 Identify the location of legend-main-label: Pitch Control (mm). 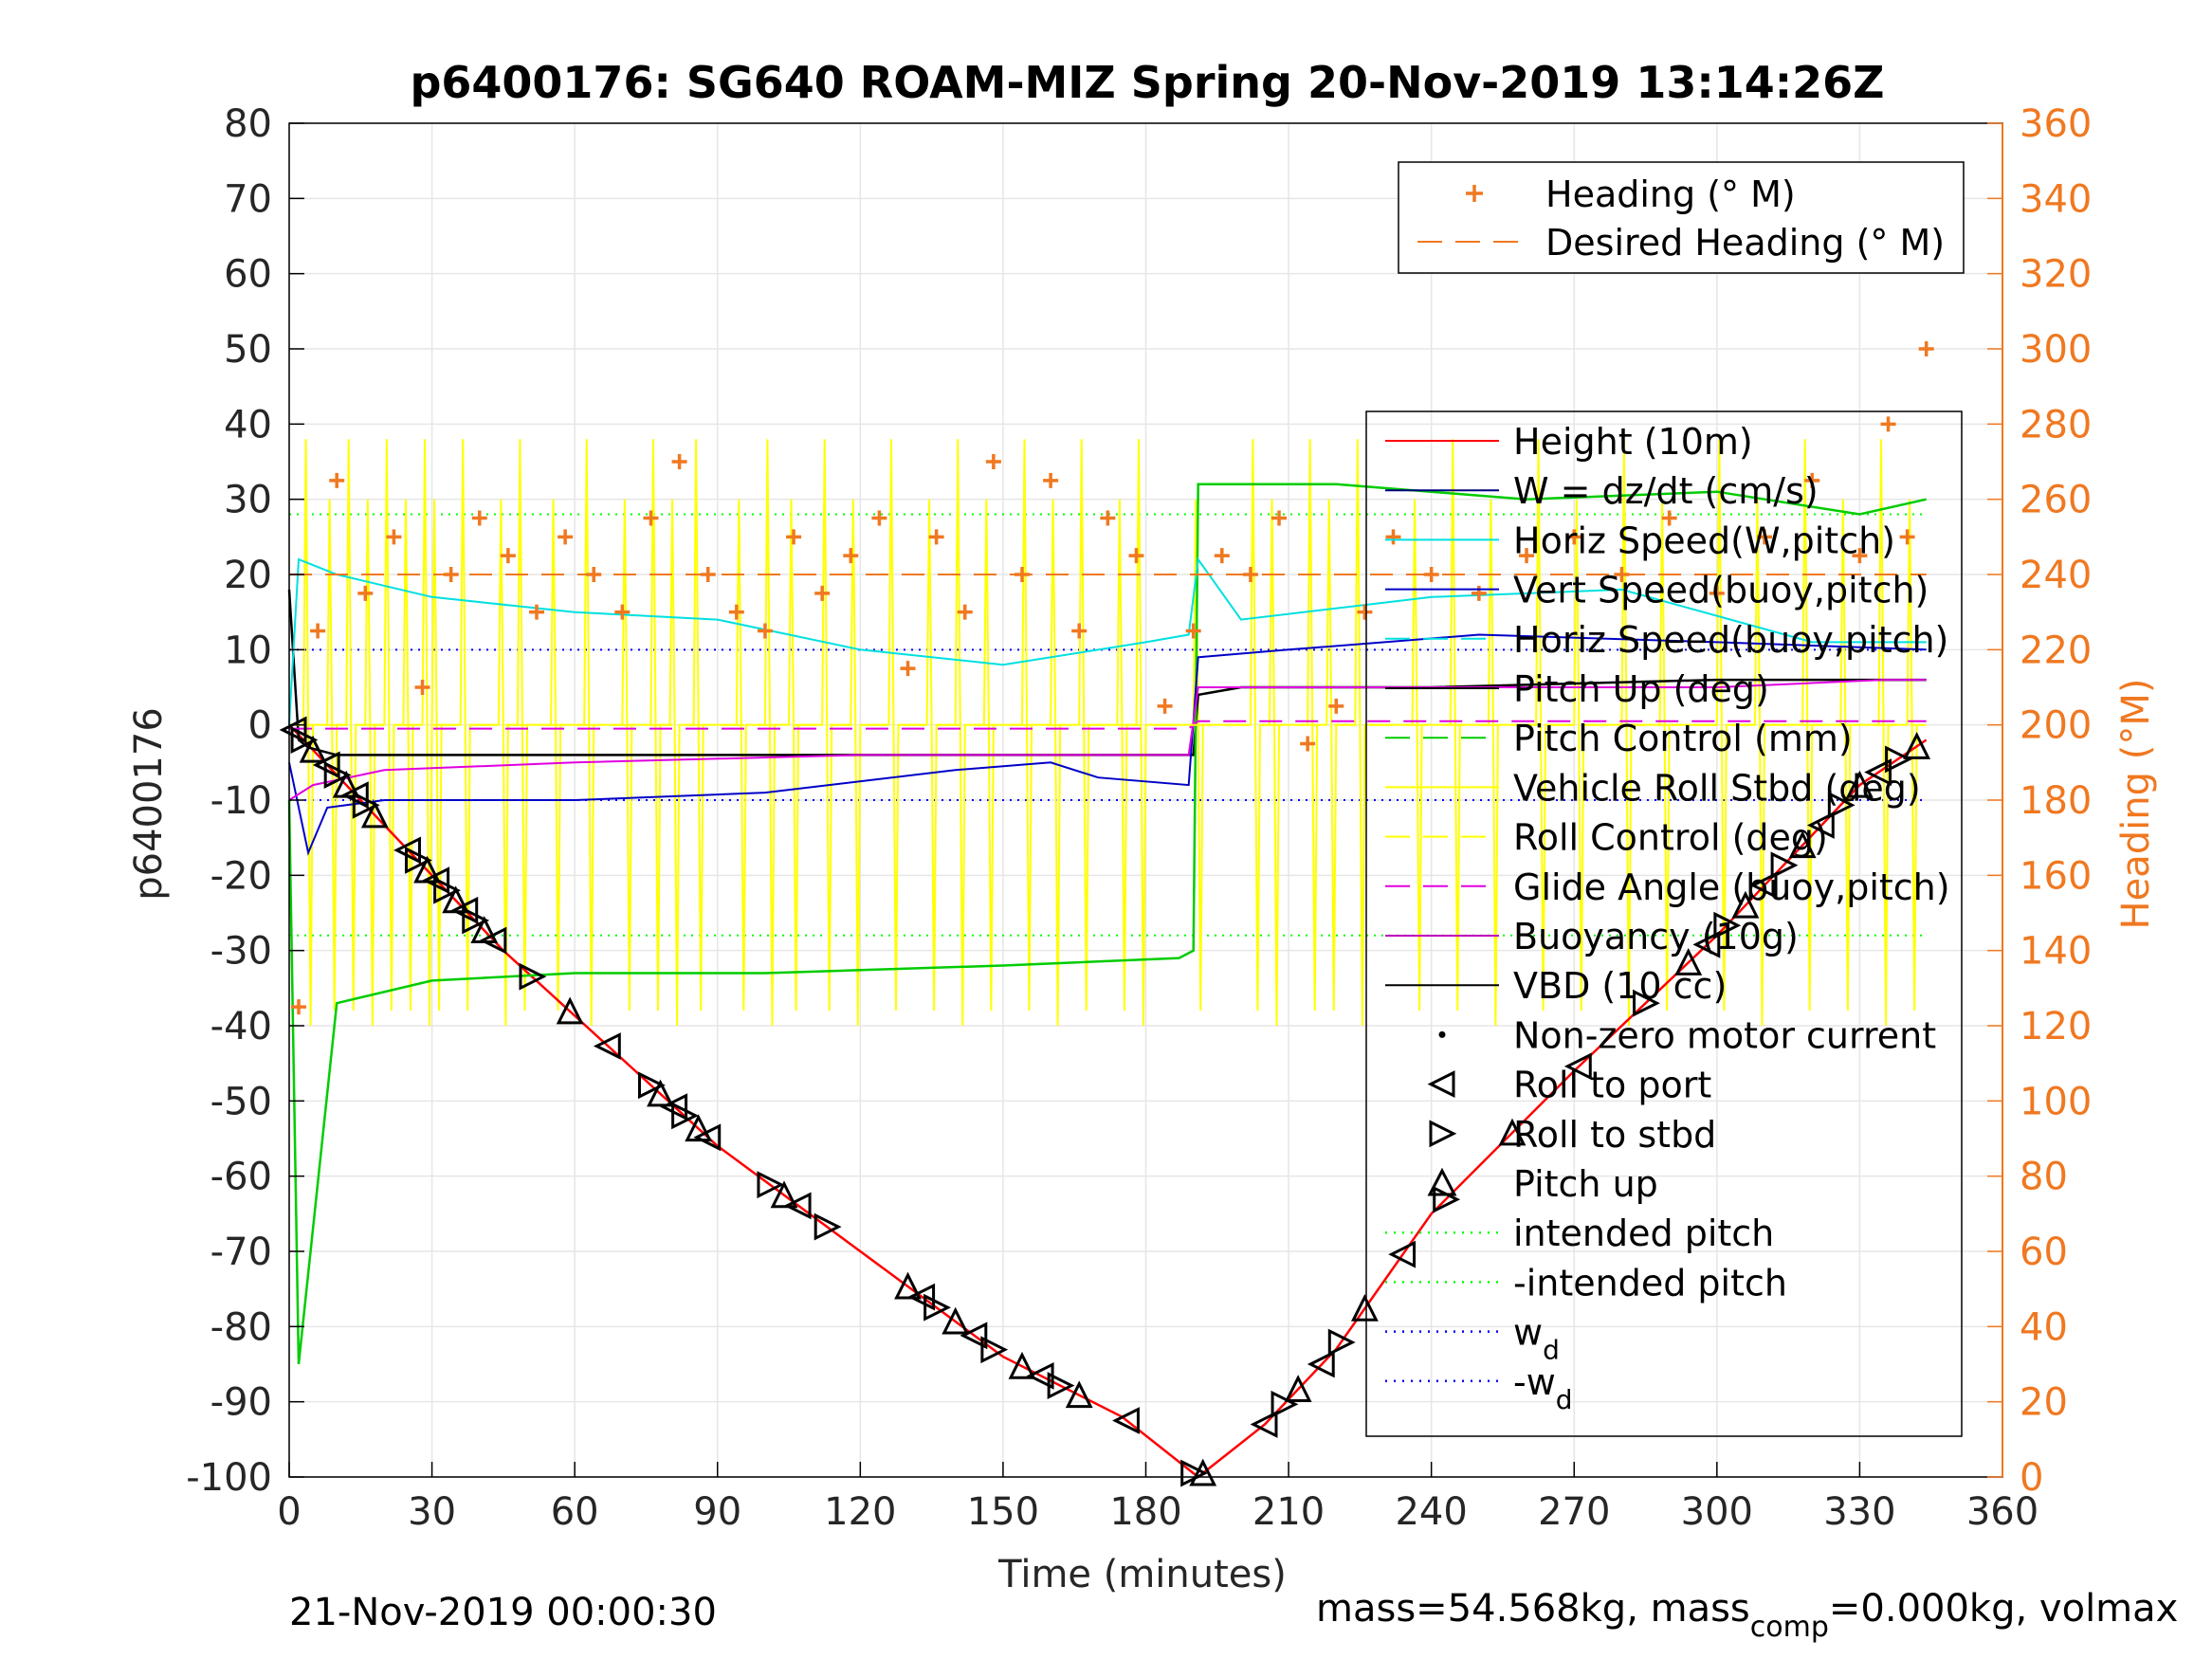
(1683, 738).